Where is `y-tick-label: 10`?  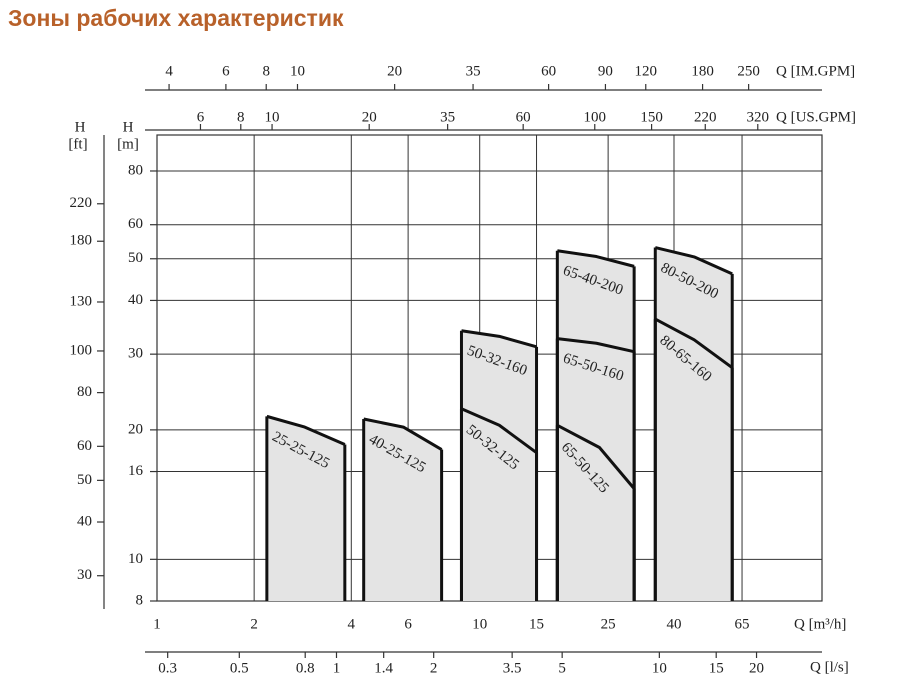
y-tick-label: 10 is located at coordinates (135, 559).